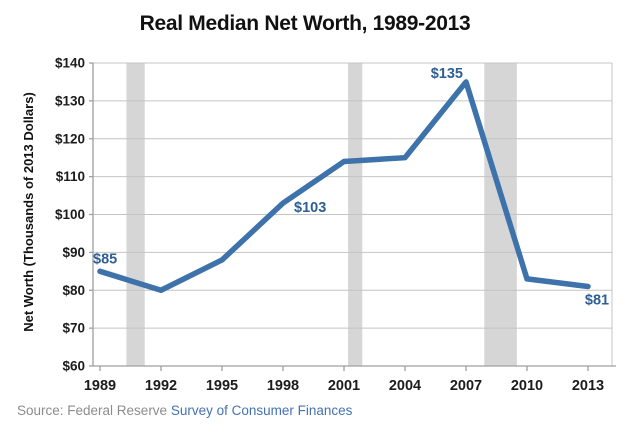  Describe the element at coordinates (447, 74) in the screenshot. I see `data-label: $135` at that location.